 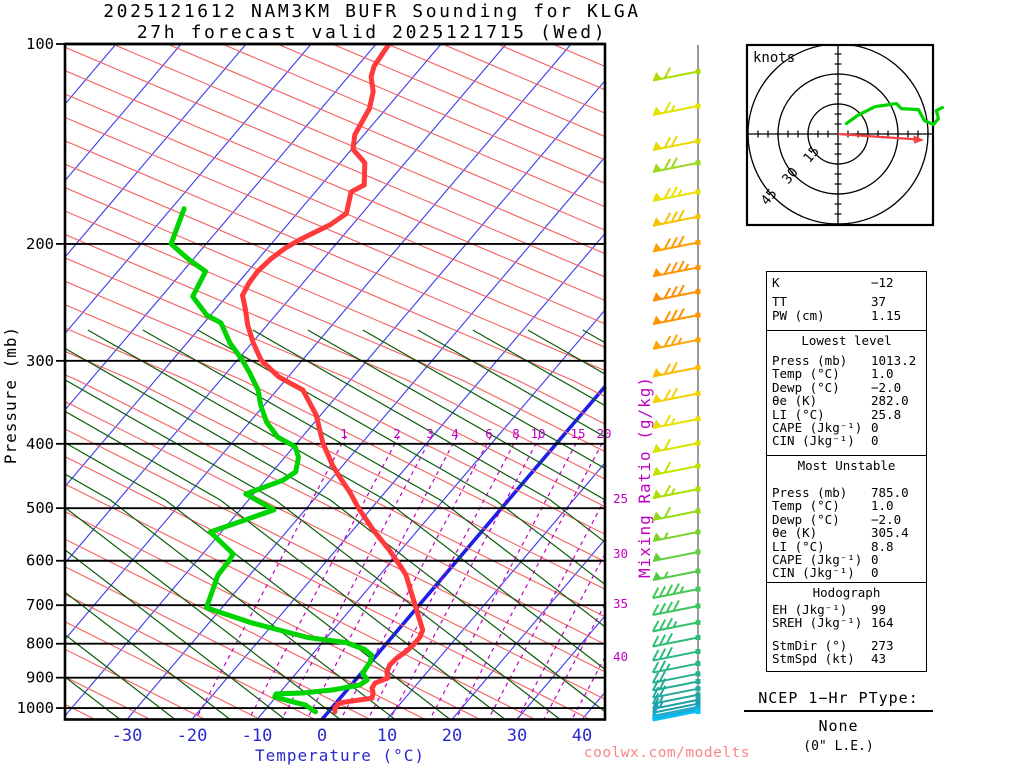 I want to click on panel-row-label: StmSpd (kt), so click(x=813, y=659).